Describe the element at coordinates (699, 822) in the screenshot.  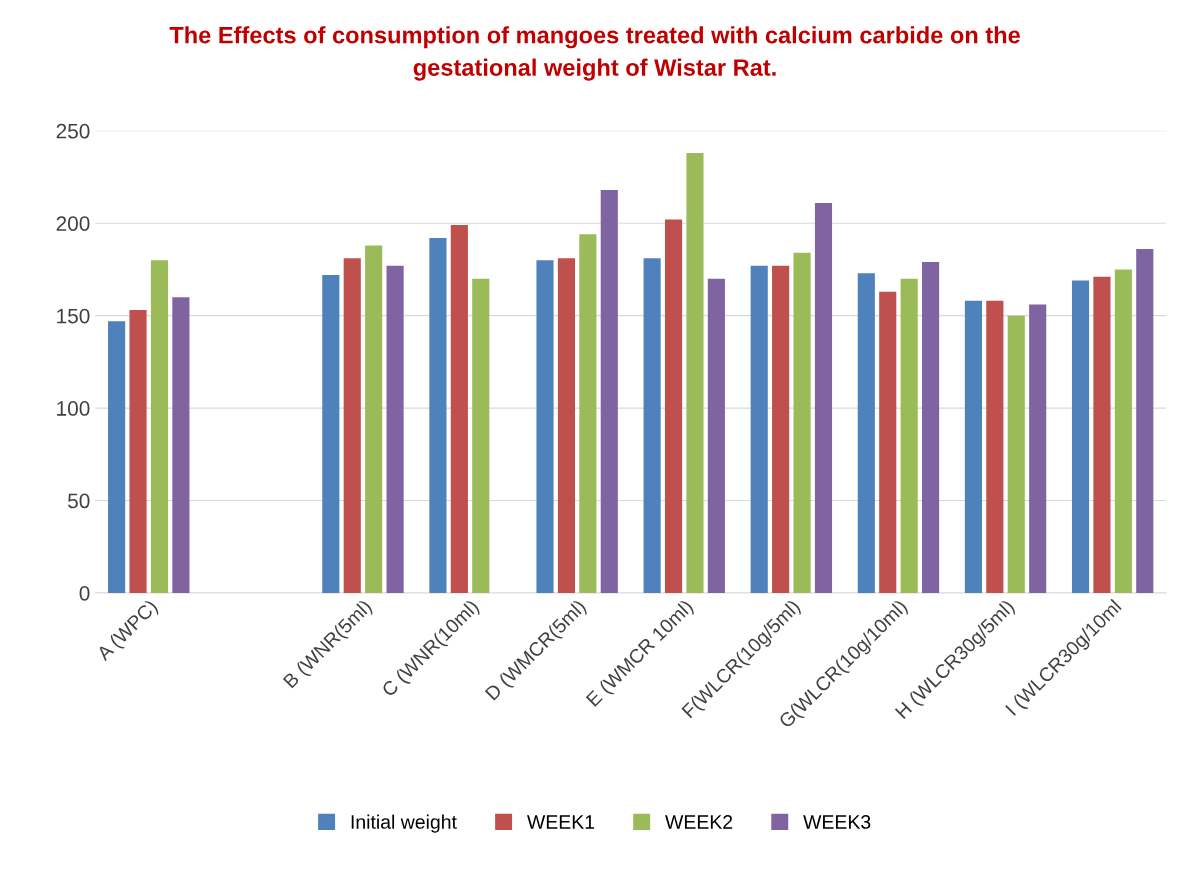
I see `legend-label: WEEK2` at that location.